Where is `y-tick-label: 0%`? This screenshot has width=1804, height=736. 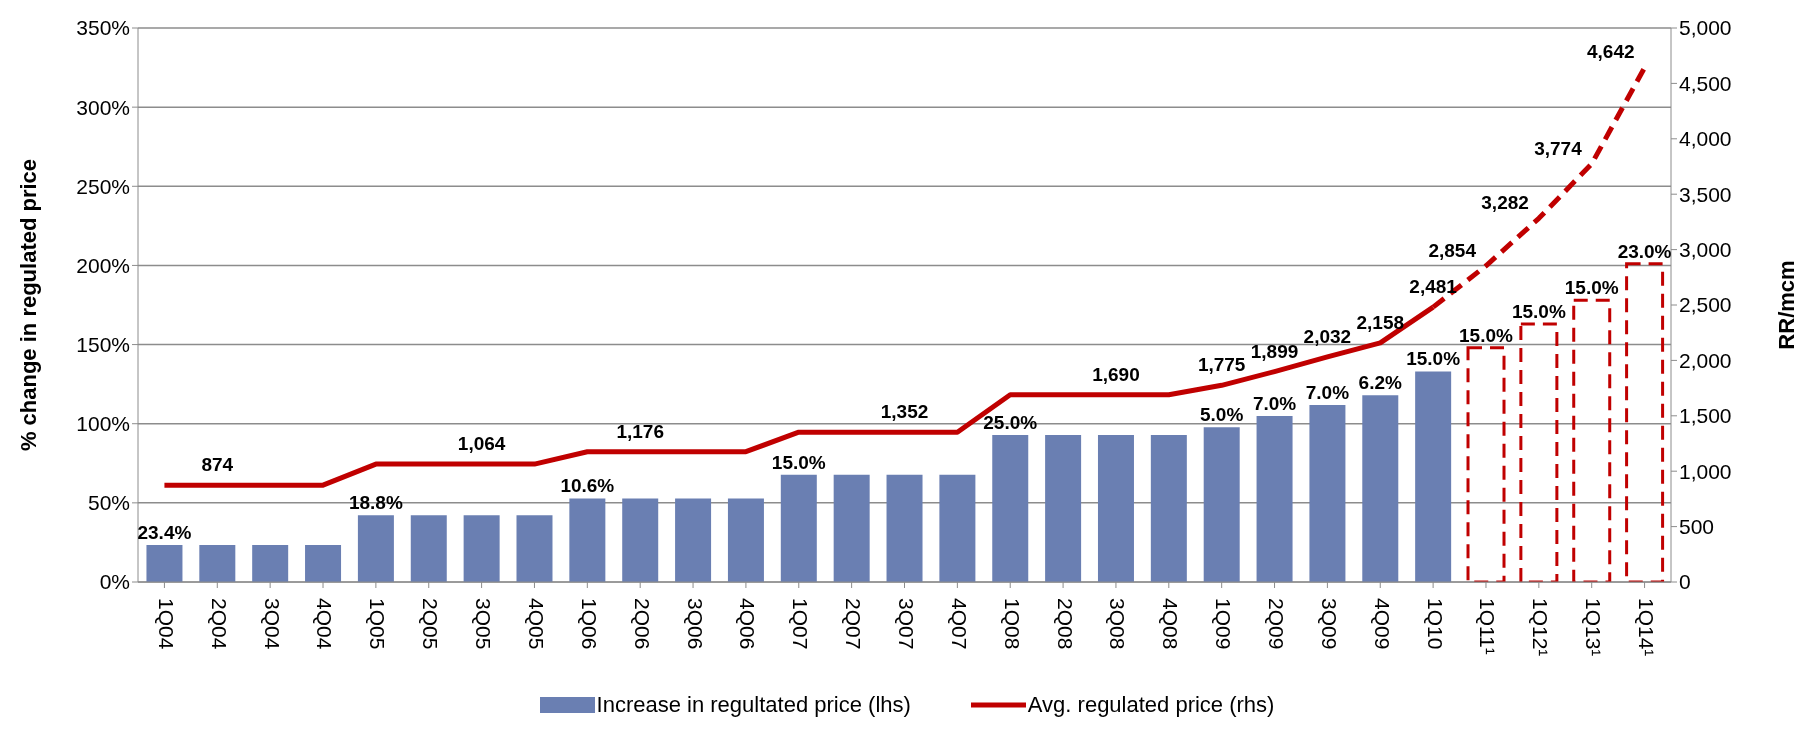
y-tick-label: 0% is located at coordinates (114, 582).